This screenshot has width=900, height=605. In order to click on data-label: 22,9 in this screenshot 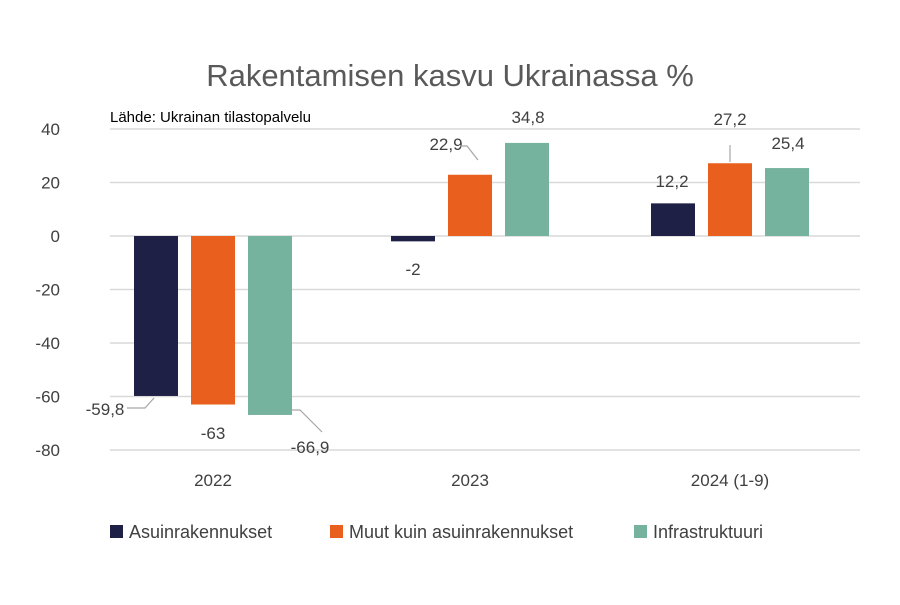, I will do `click(445, 144)`.